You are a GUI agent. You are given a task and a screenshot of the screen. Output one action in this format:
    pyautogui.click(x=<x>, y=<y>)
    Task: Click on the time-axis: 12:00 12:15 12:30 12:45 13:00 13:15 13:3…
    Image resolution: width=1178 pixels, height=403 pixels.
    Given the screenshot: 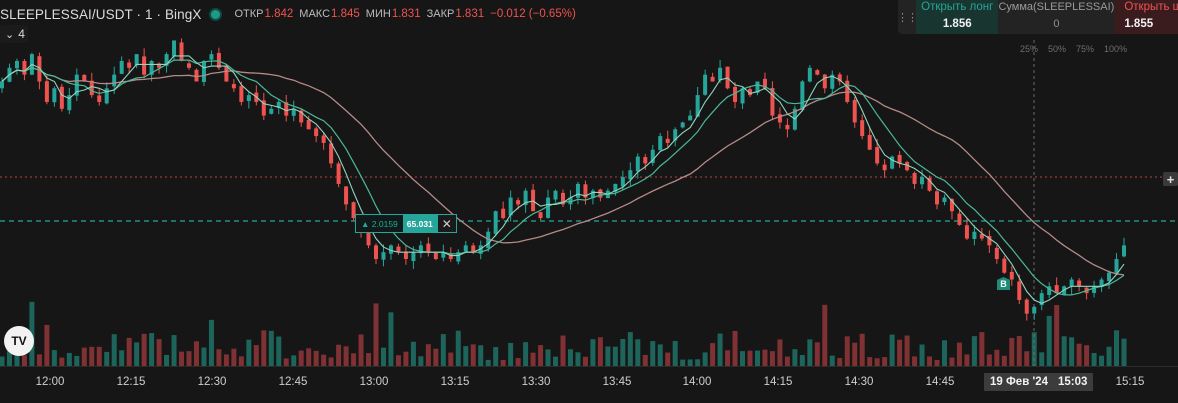 What is the action you would take?
    pyautogui.click(x=589, y=384)
    